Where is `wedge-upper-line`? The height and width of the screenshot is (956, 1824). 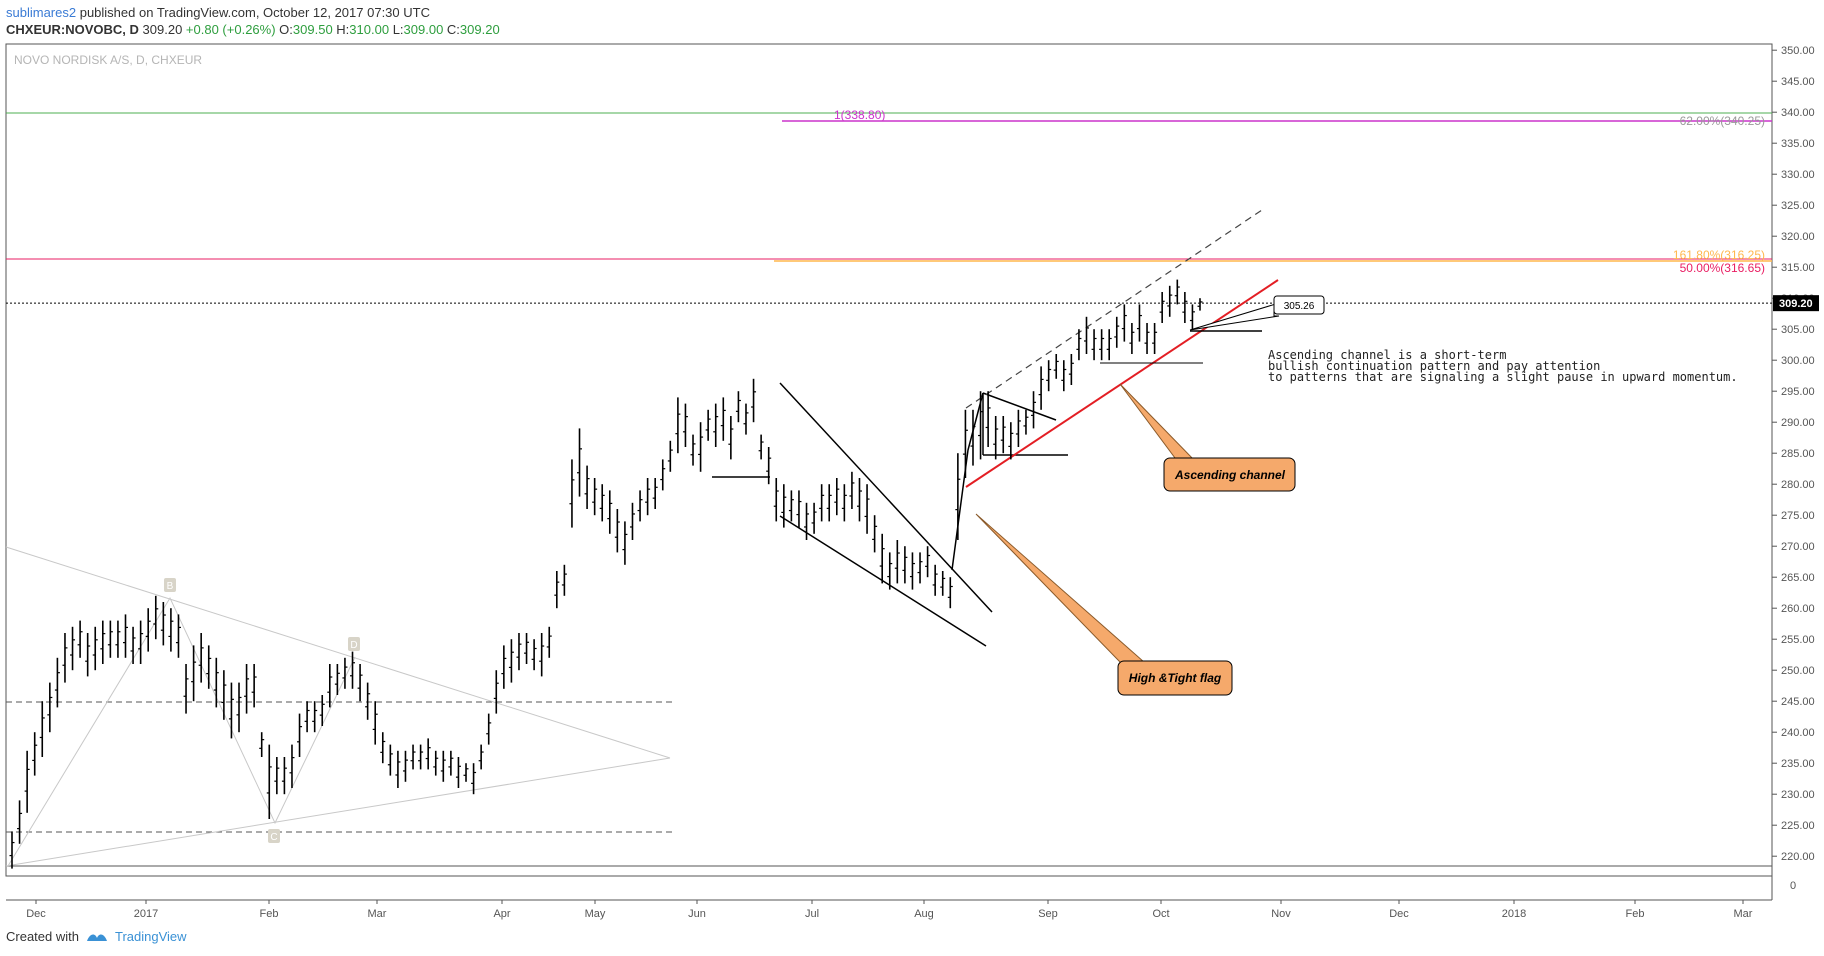 wedge-upper-line is located at coordinates (886, 497).